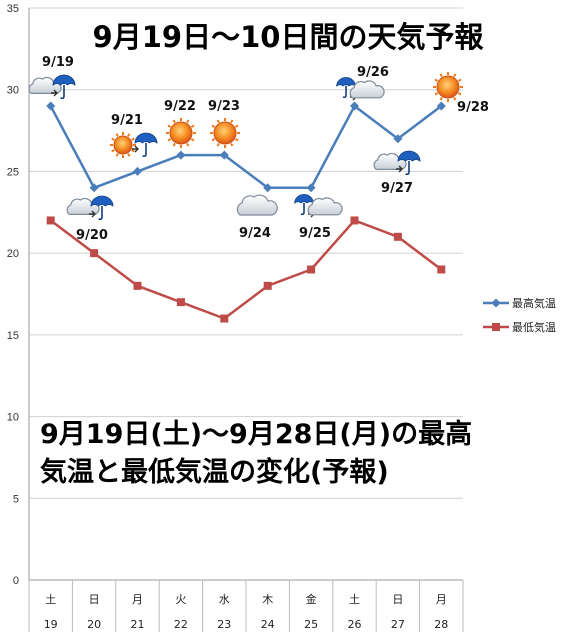 The width and height of the screenshot is (577, 632). What do you see at coordinates (180, 599) in the screenshot?
I see `category-weekday-label: 火` at bounding box center [180, 599].